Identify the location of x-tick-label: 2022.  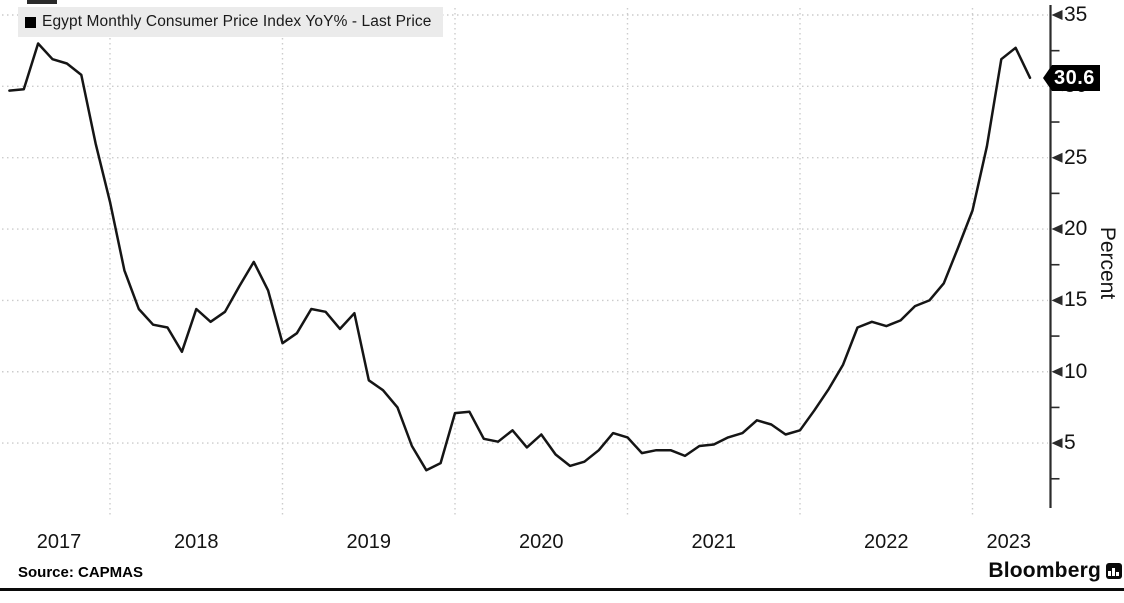
(886, 542).